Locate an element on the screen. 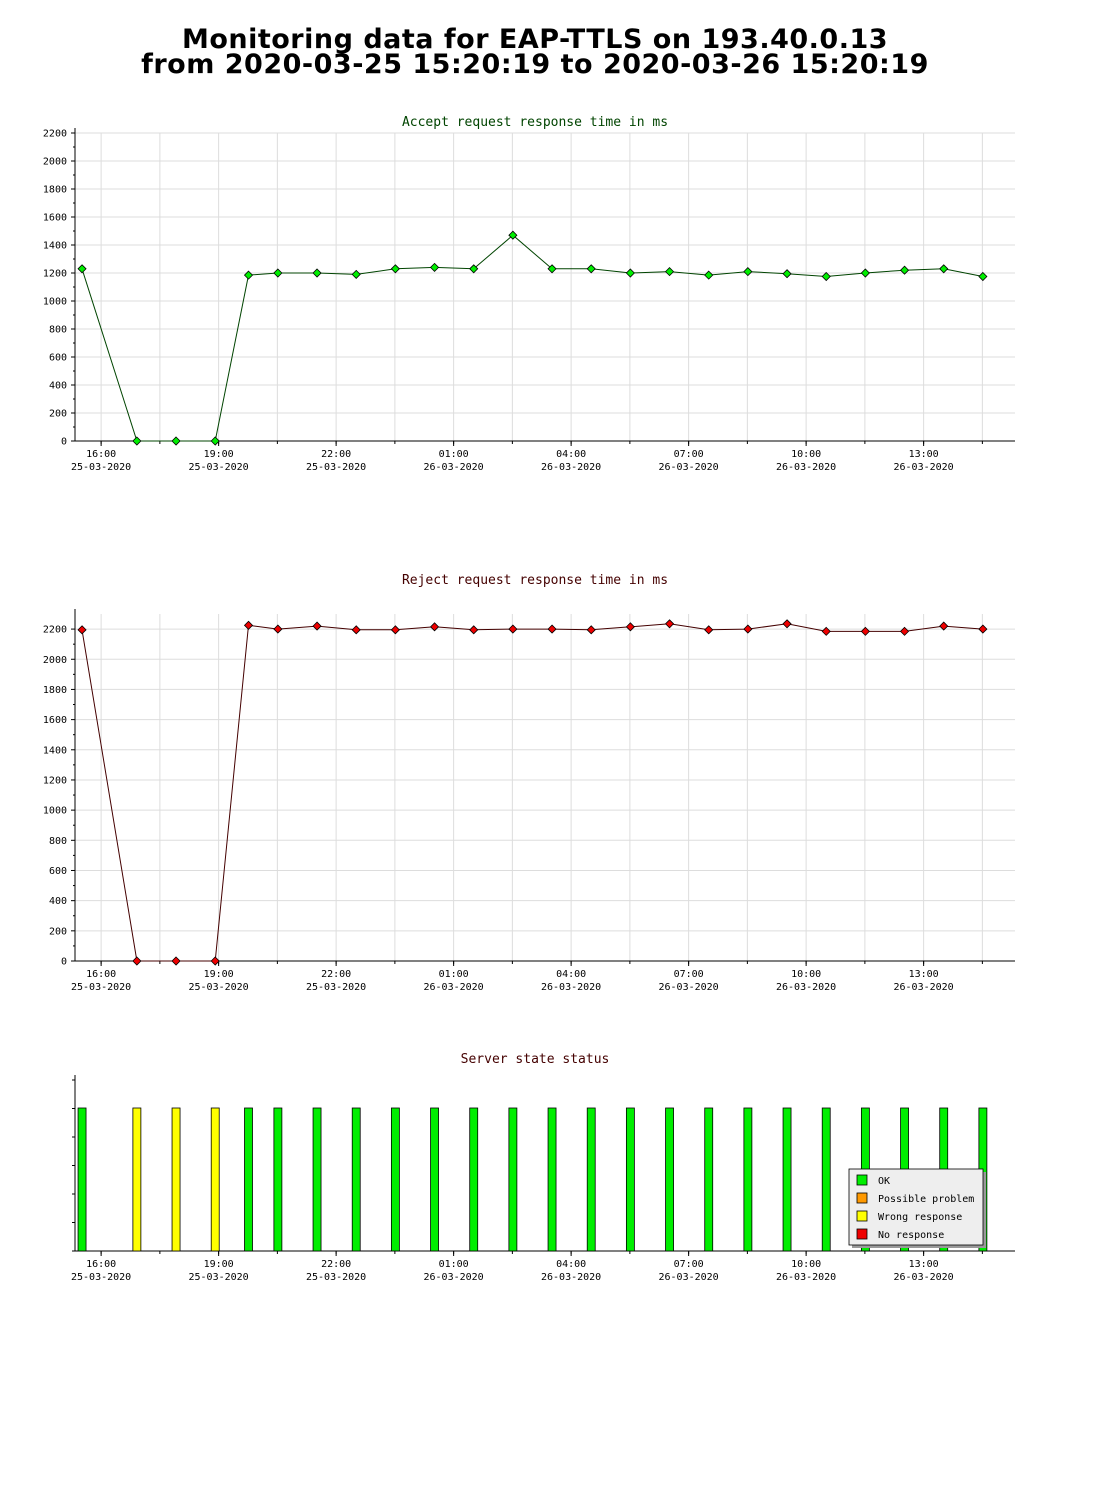  y-tick-label: 400 is located at coordinates (58, 386).